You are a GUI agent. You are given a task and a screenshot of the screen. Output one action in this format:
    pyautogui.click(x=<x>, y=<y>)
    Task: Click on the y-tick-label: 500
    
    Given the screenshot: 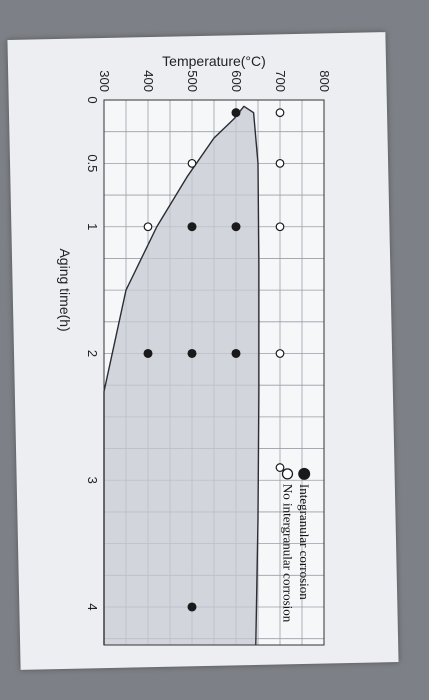 What is the action you would take?
    pyautogui.click(x=192, y=81)
    